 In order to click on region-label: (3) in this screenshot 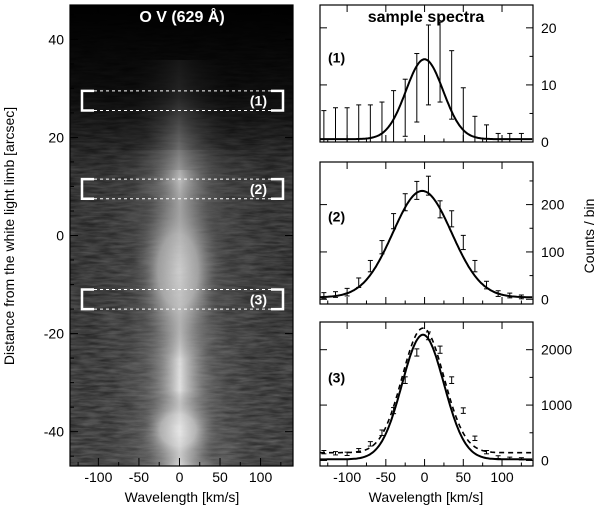, I will do `click(258, 299)`.